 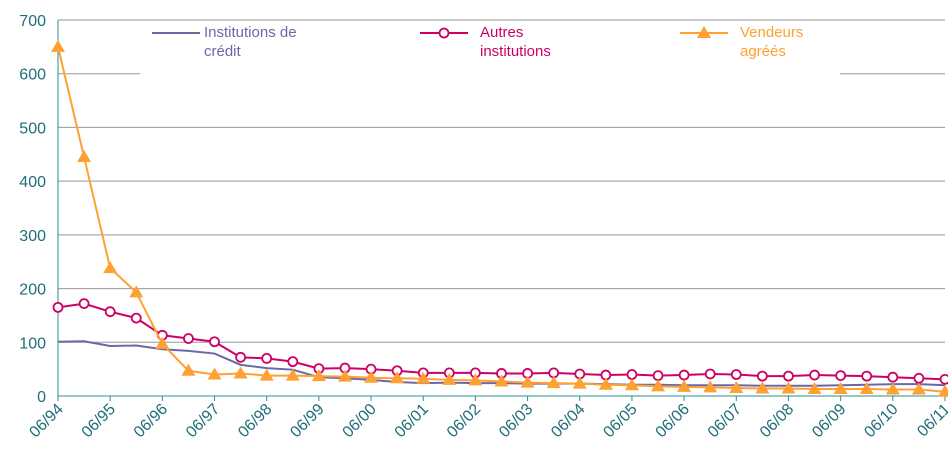 What do you see at coordinates (412, 421) in the screenshot?
I see `x-tick-label: 06/01` at bounding box center [412, 421].